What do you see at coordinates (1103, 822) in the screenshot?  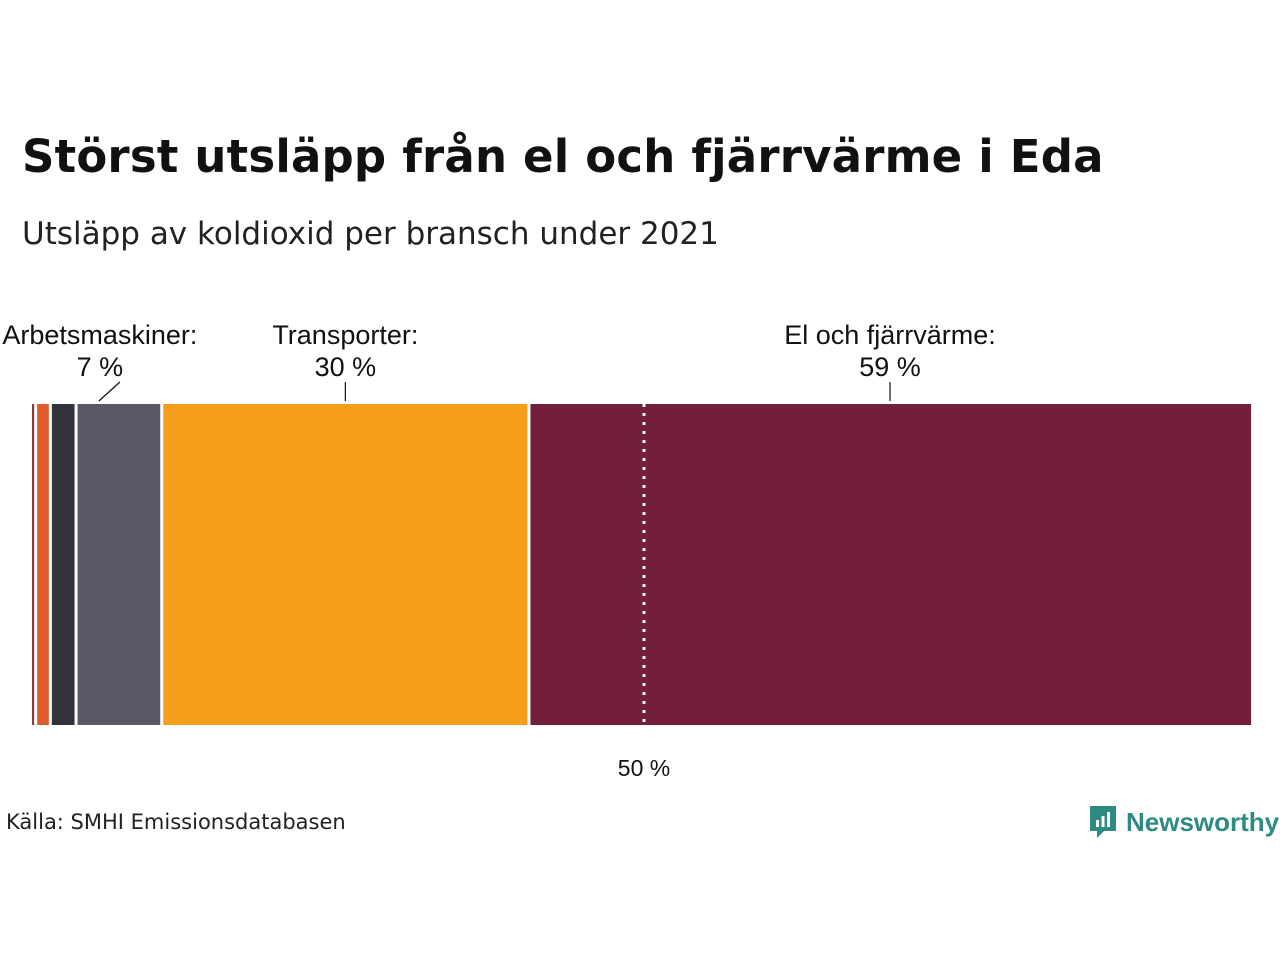 I see `newsworthy-logo-icon` at bounding box center [1103, 822].